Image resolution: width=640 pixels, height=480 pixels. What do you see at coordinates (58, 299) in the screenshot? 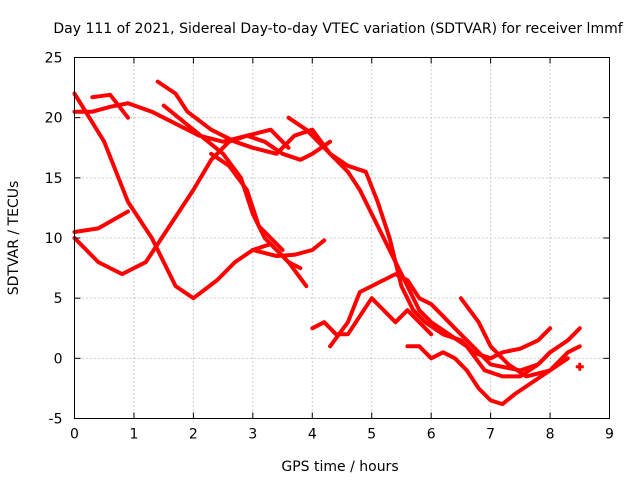
I see `y-tick-label: 5` at bounding box center [58, 299].